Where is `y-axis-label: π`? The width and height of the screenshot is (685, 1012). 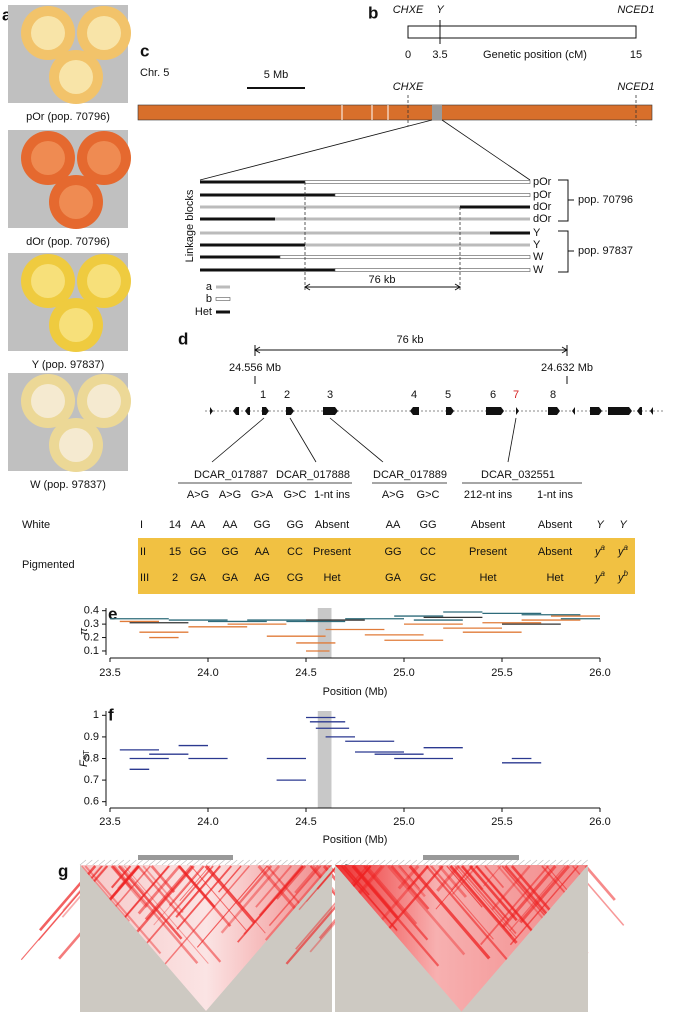
y-axis-label: π is located at coordinates (84, 631).